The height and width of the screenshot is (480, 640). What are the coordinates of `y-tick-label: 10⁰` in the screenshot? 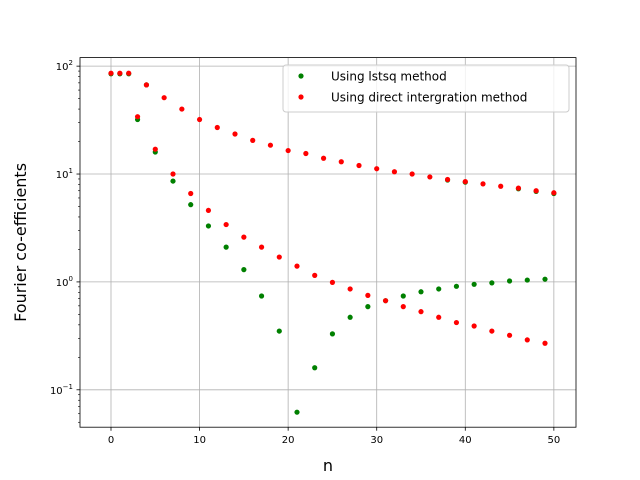 It's located at (64, 282).